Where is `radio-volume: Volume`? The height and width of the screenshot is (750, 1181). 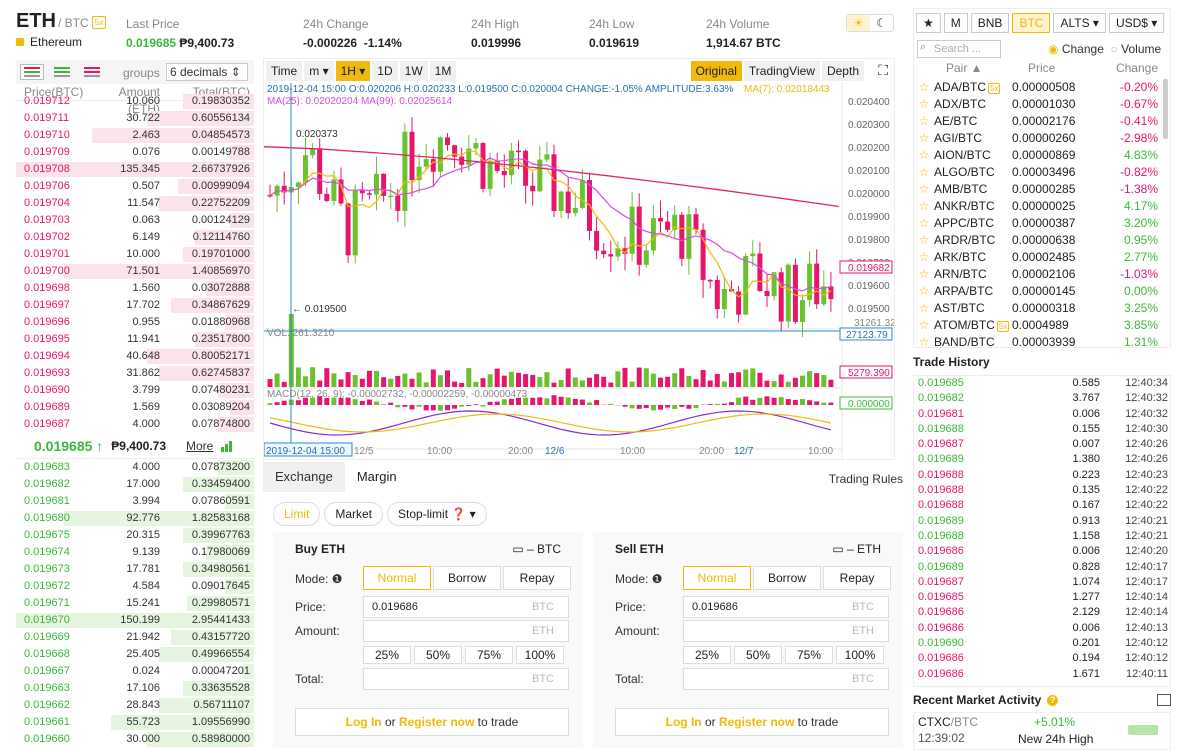 radio-volume: Volume is located at coordinates (1141, 49).